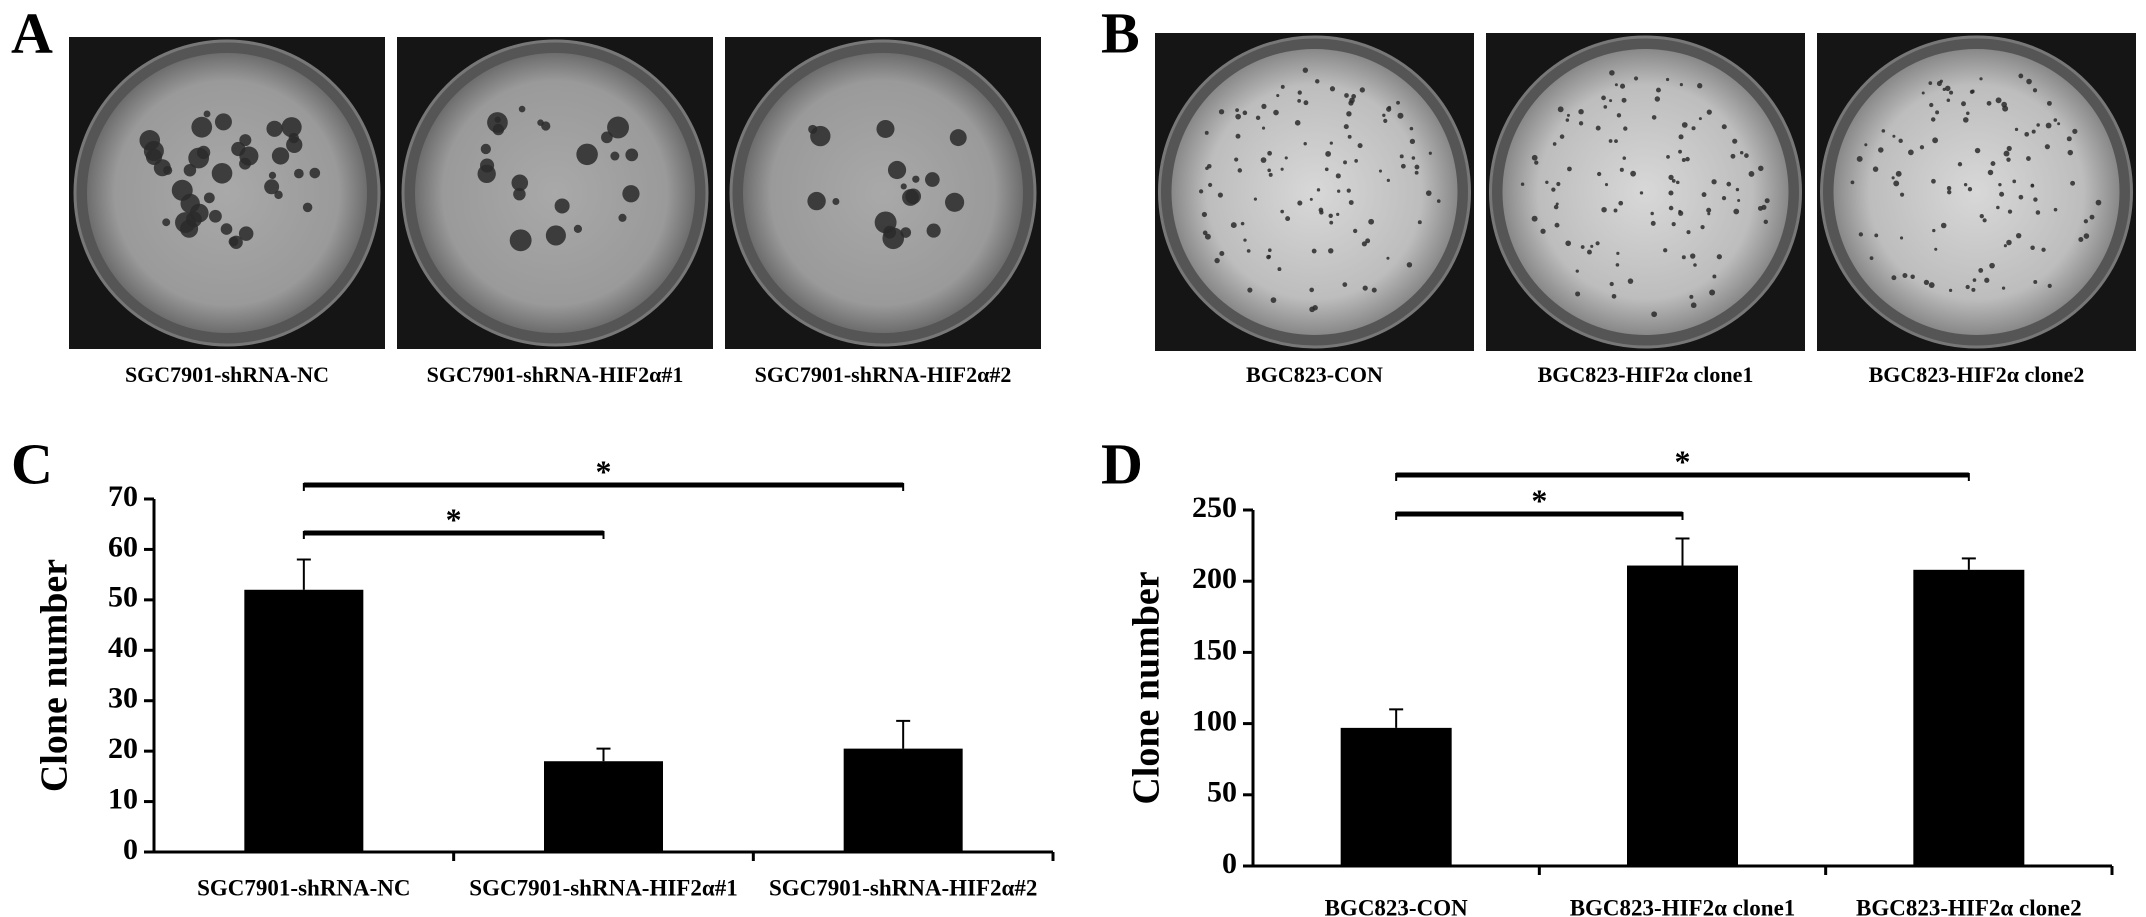  I want to click on y-tick-label: 10, so click(123, 798).